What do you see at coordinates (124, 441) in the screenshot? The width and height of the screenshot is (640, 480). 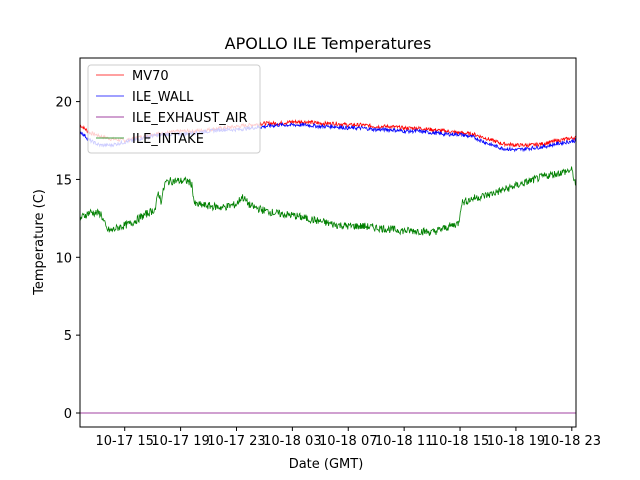 I see `x-tick-label: 10-17 15` at bounding box center [124, 441].